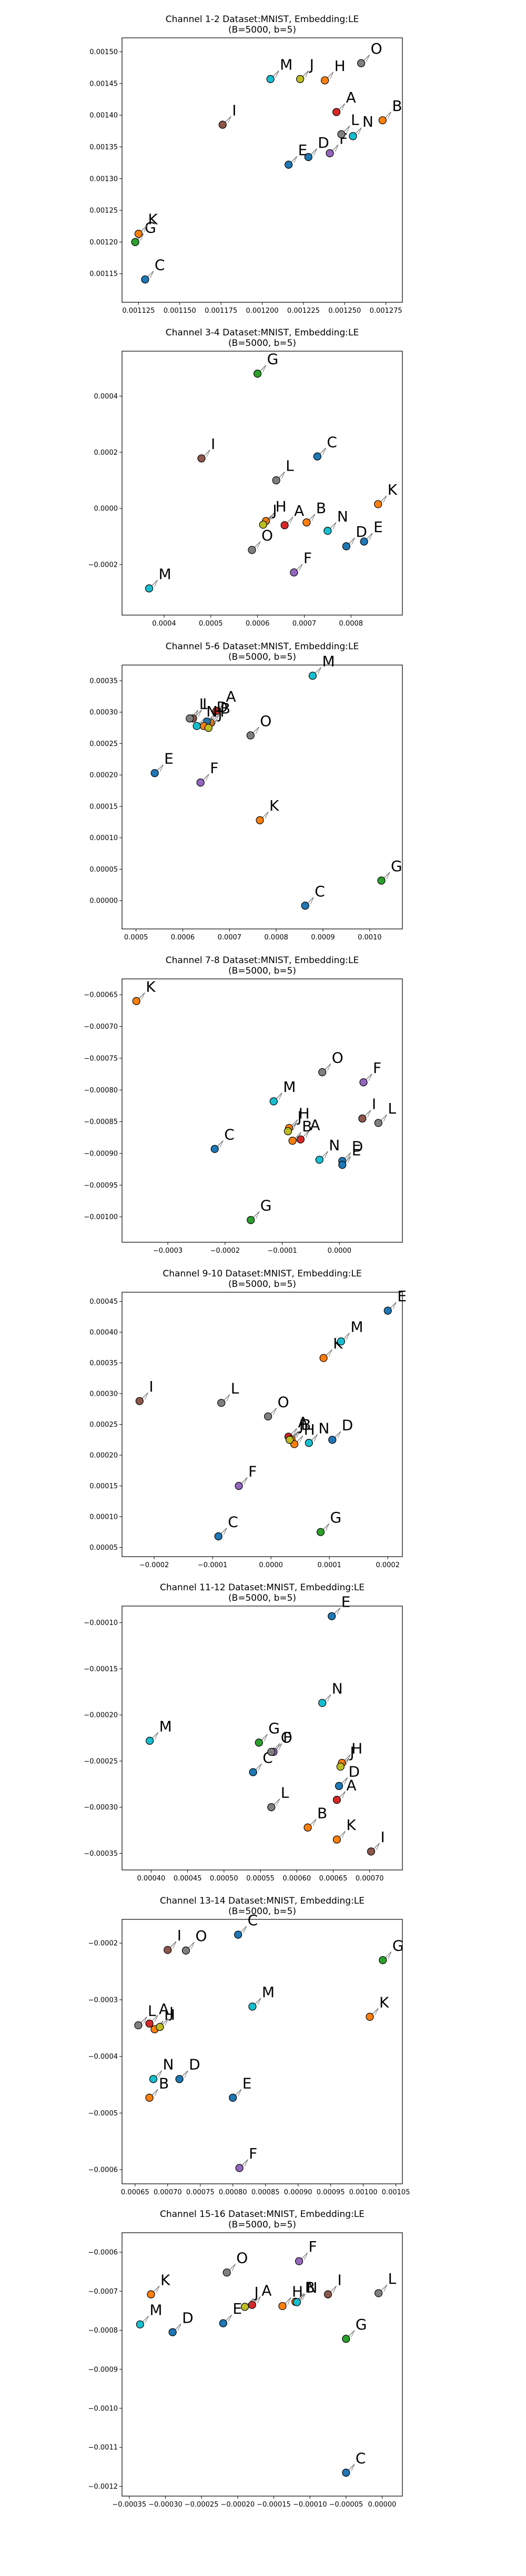 This screenshot has height=2576, width=526. Describe the element at coordinates (101, 1669) in the screenshot. I see `y-tick-label: −0.00015` at that location.